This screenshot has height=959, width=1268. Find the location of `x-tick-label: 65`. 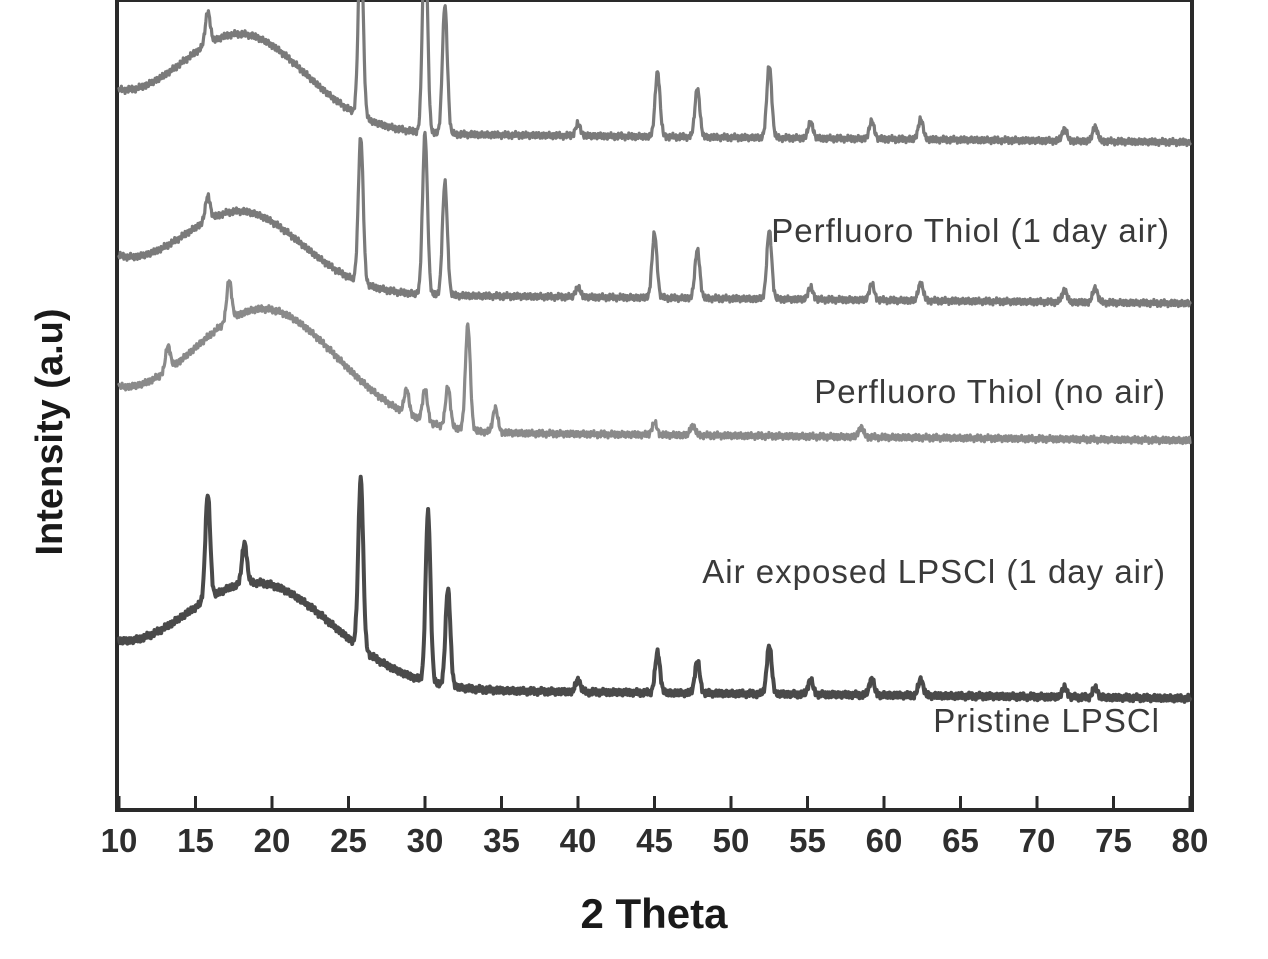

x-tick-label: 65 is located at coordinates (960, 840).